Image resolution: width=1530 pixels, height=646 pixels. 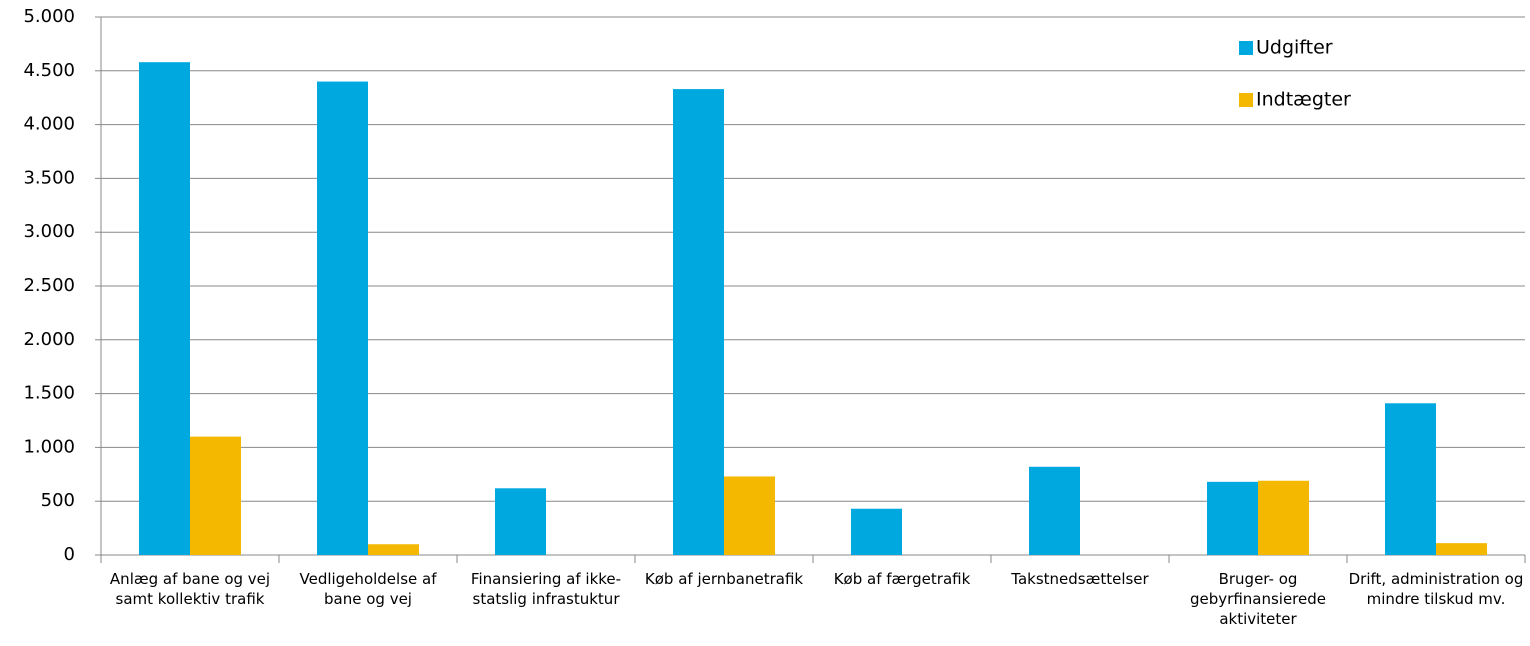 I want to click on y-tick-label: 4.000, so click(x=49, y=124).